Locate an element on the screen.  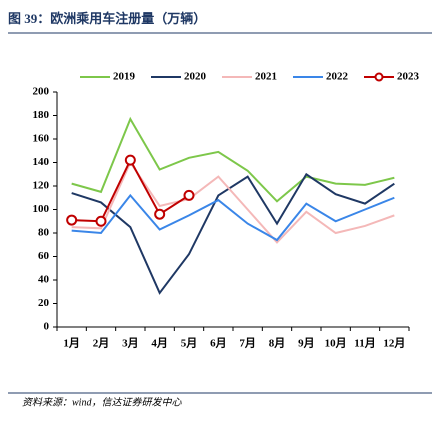
x-tick-label: 2月 is located at coordinates (101, 343).